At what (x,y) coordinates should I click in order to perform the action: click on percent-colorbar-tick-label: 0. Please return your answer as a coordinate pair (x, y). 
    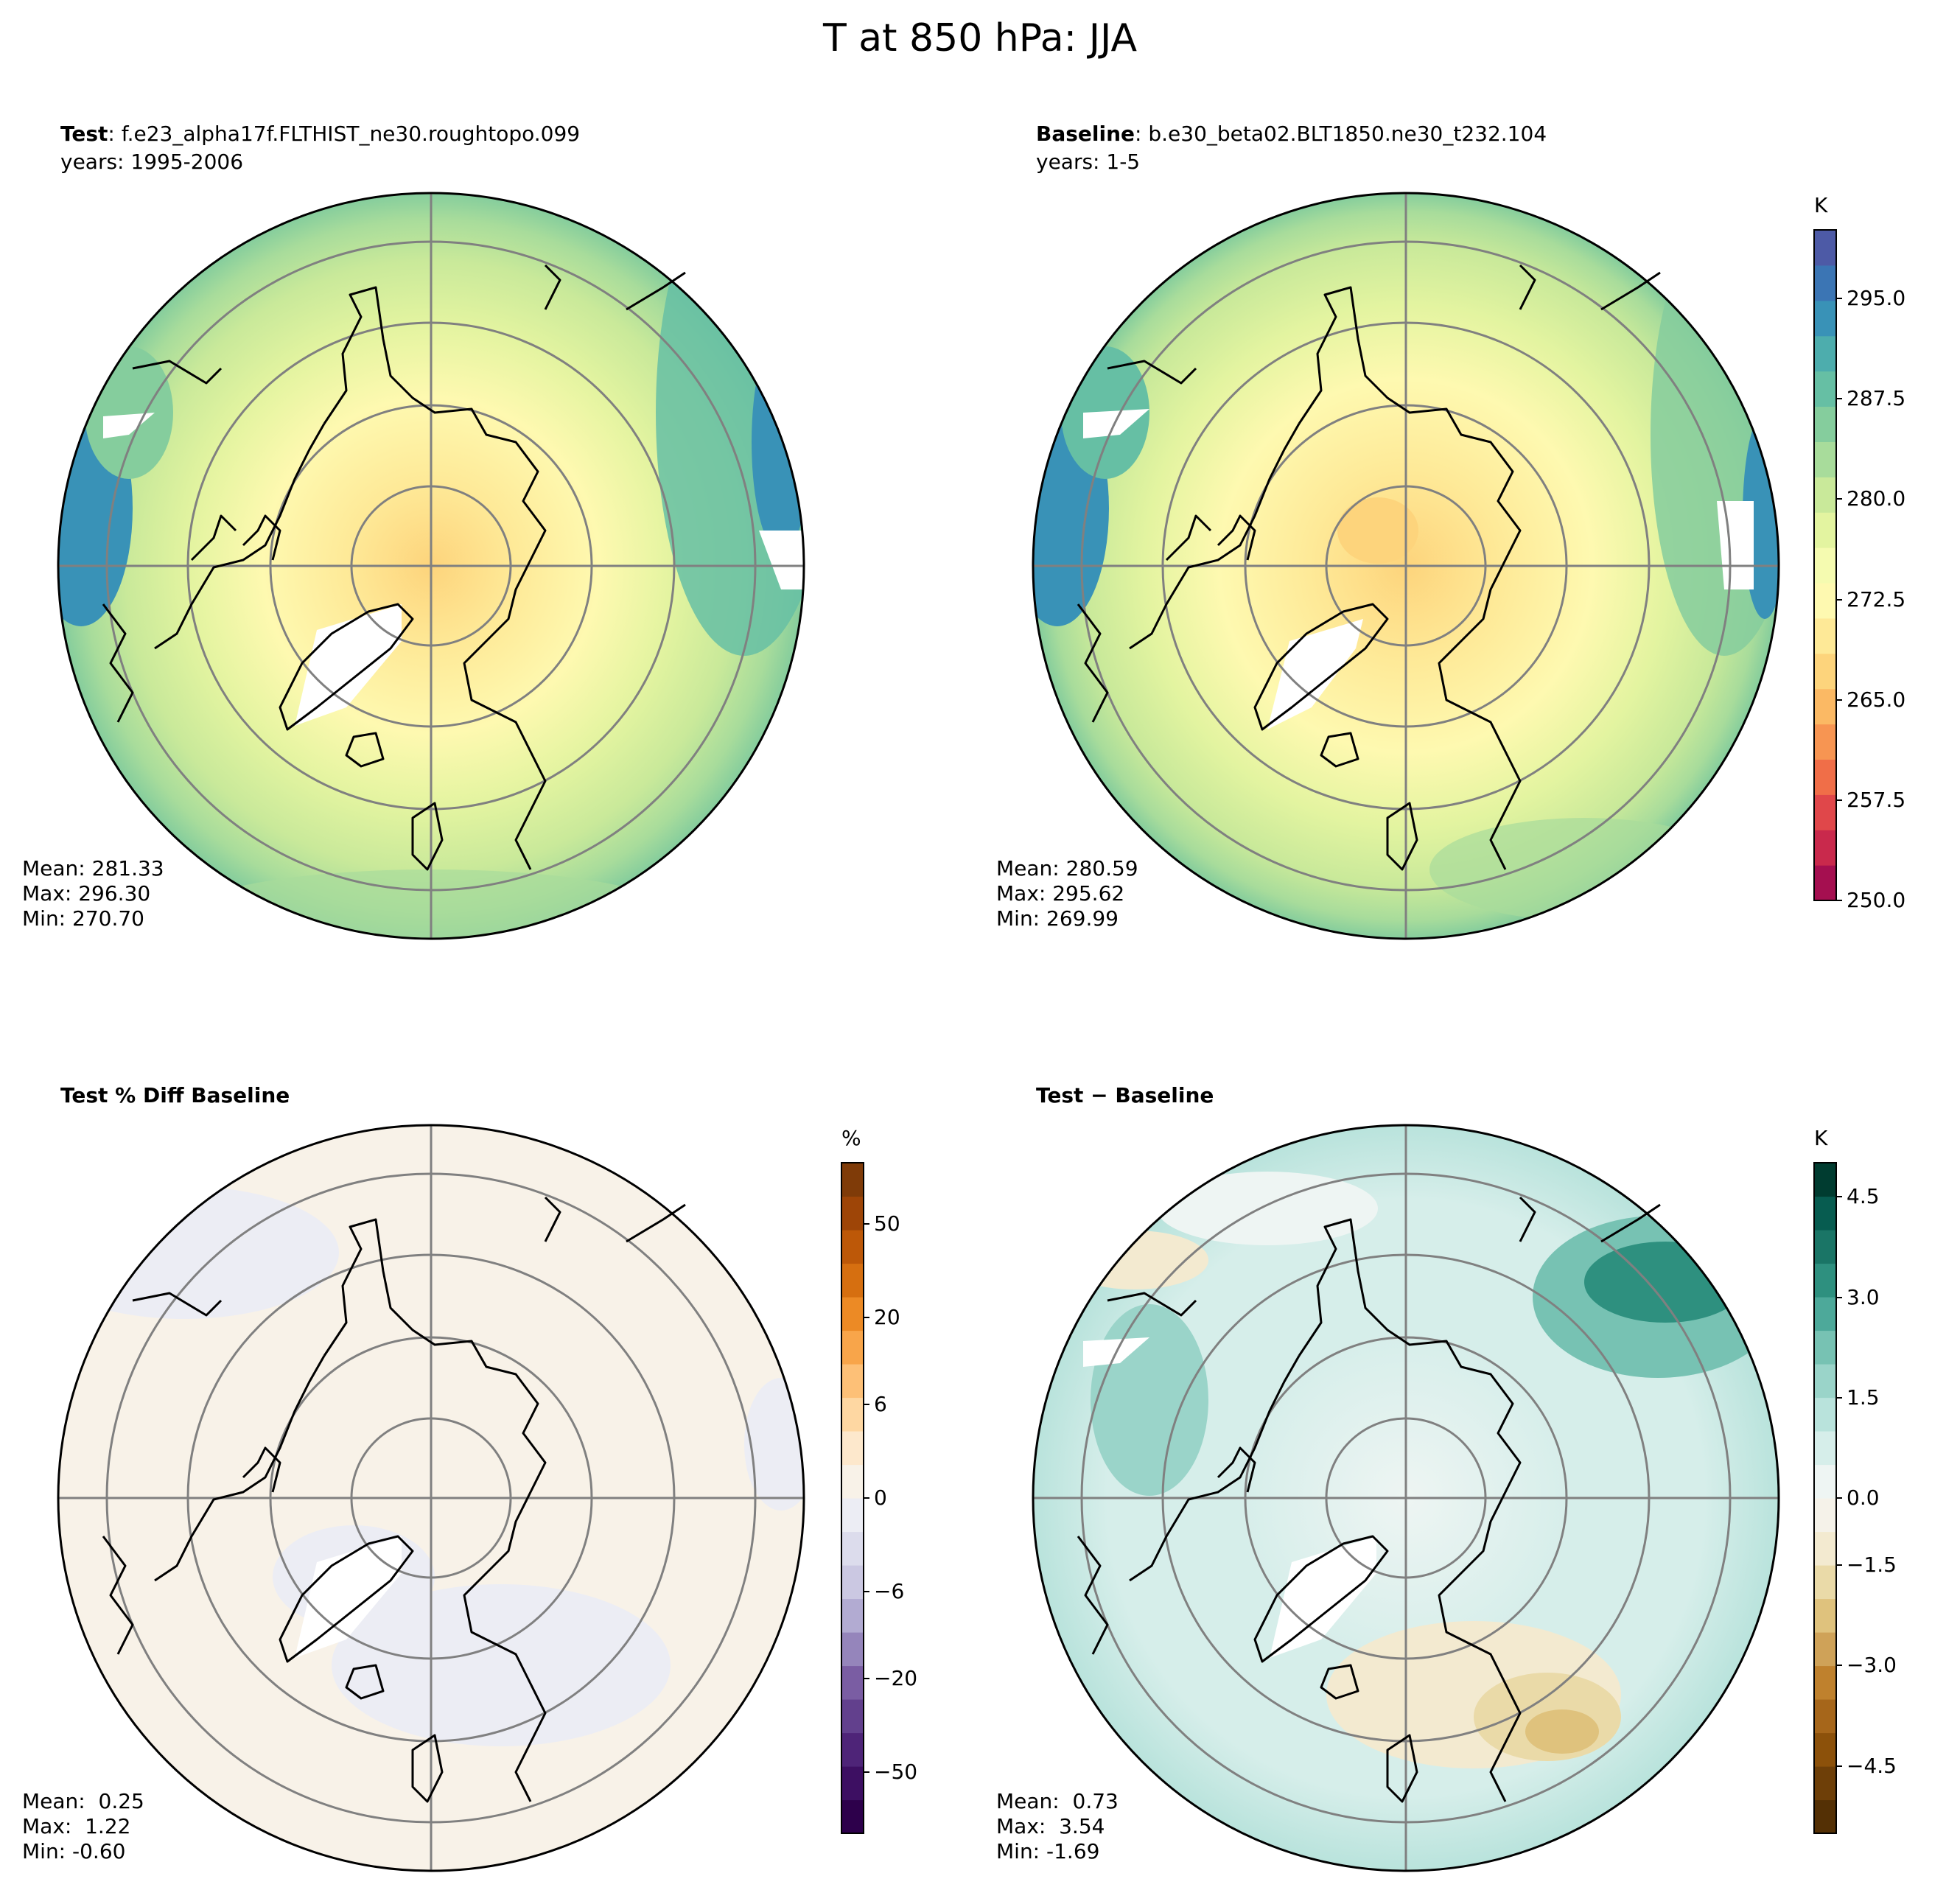
    Looking at the image, I should click on (880, 1497).